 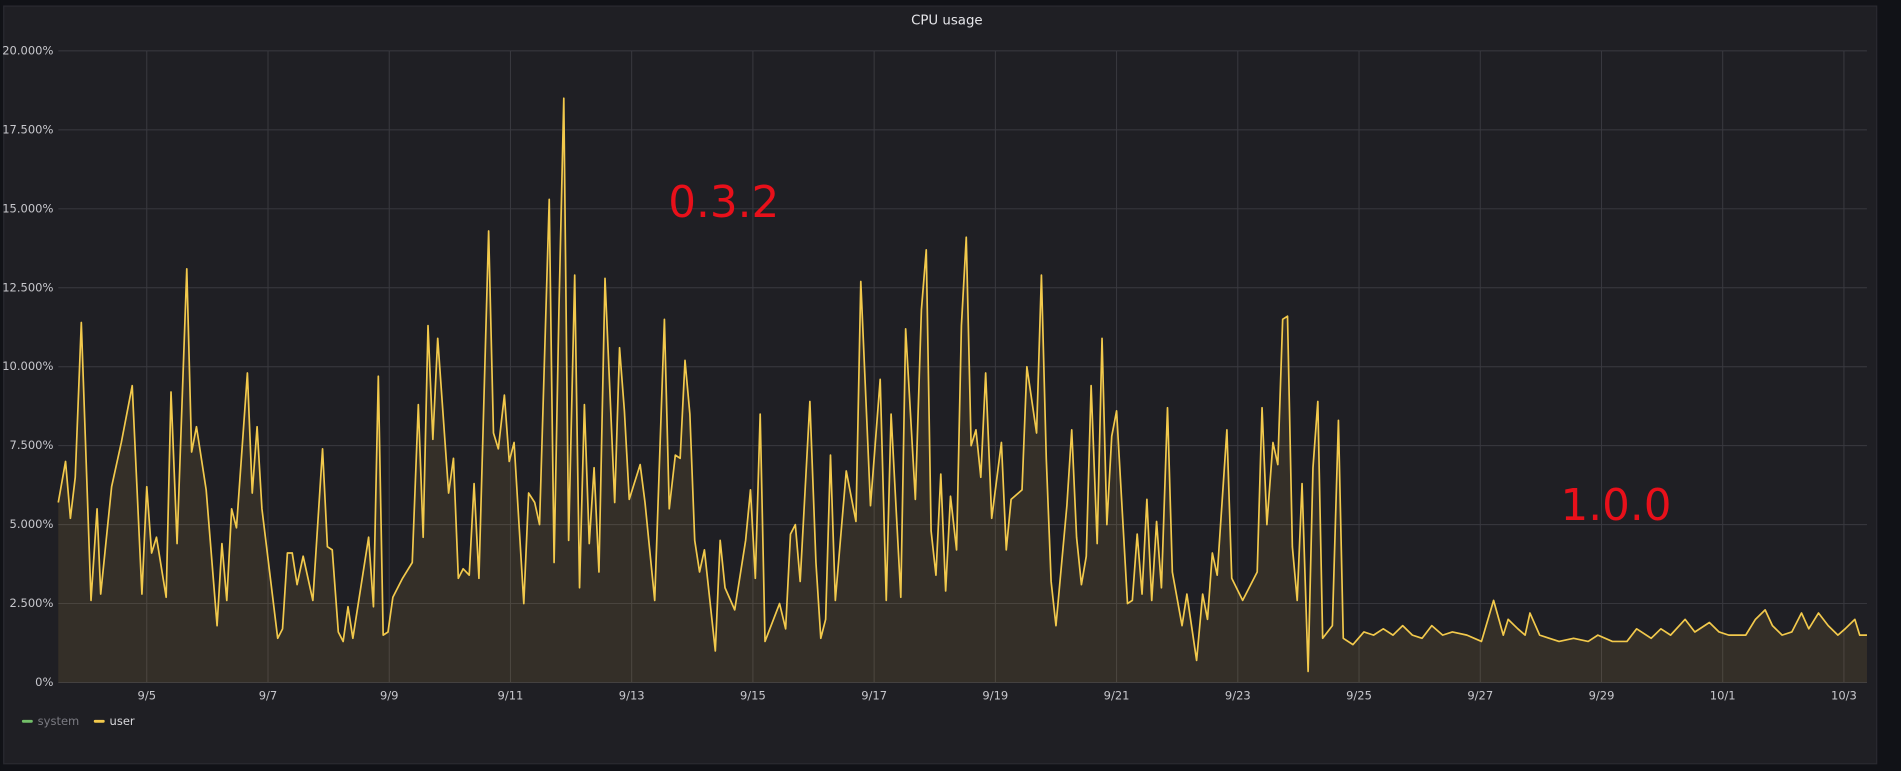 I want to click on y-tick-label: 7.500%, so click(x=32, y=445).